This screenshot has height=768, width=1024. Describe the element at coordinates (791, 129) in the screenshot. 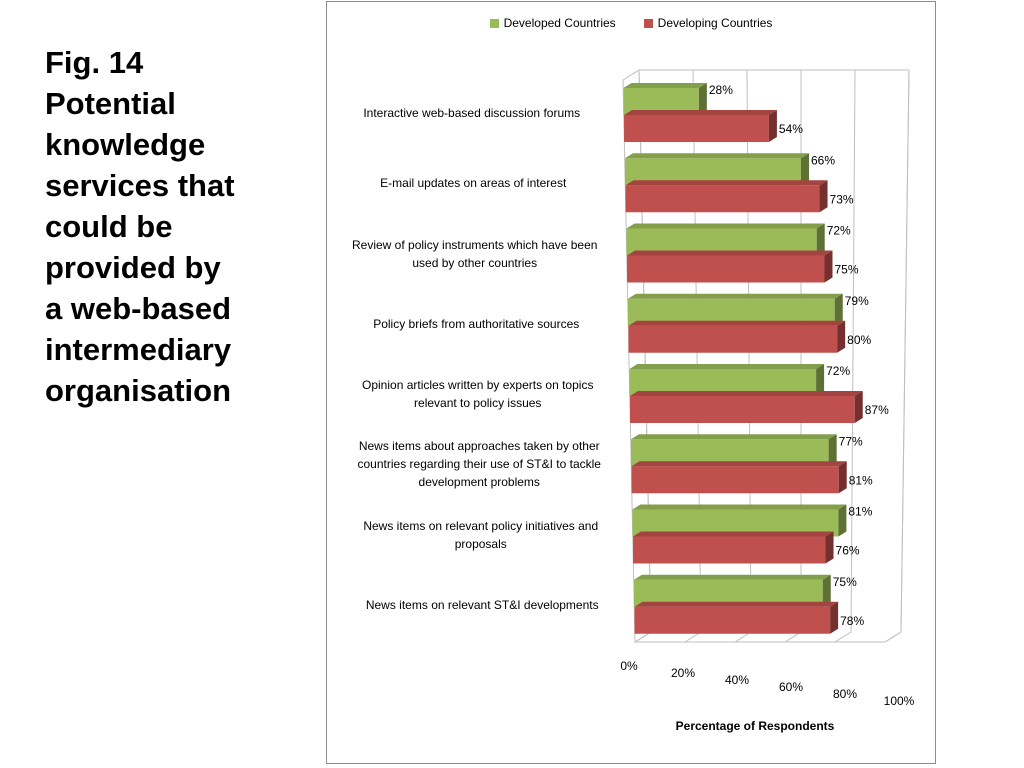

I see `data-label: 54%` at that location.